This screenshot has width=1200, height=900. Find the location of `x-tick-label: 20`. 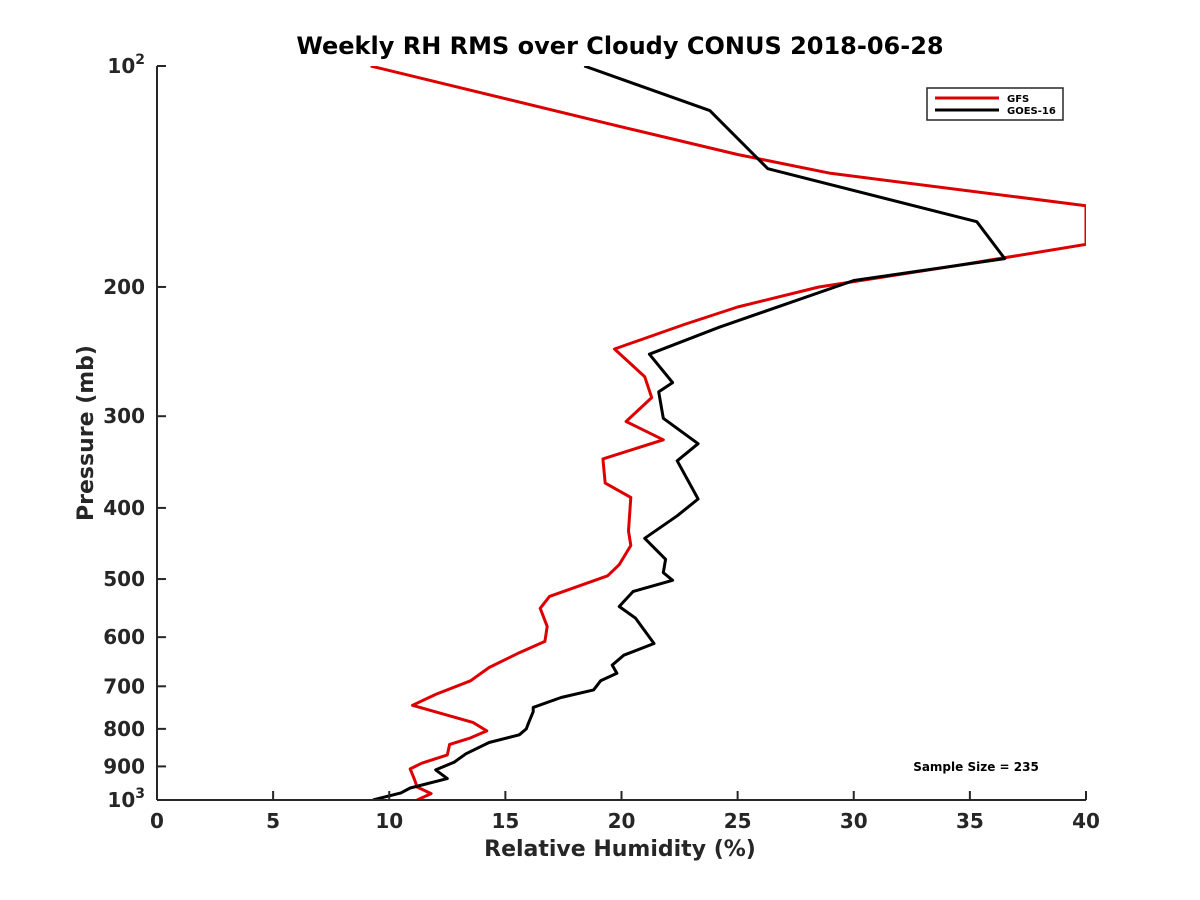

x-tick-label: 20 is located at coordinates (622, 821).